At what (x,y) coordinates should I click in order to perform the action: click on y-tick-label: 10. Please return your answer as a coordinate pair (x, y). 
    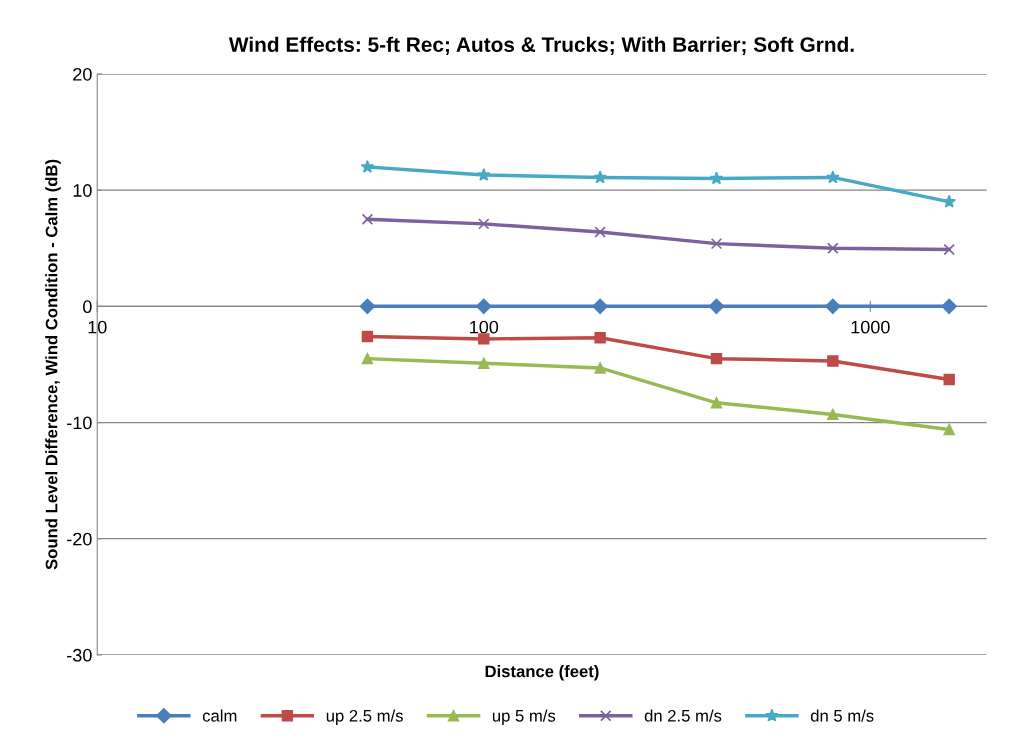
    Looking at the image, I should click on (82, 190).